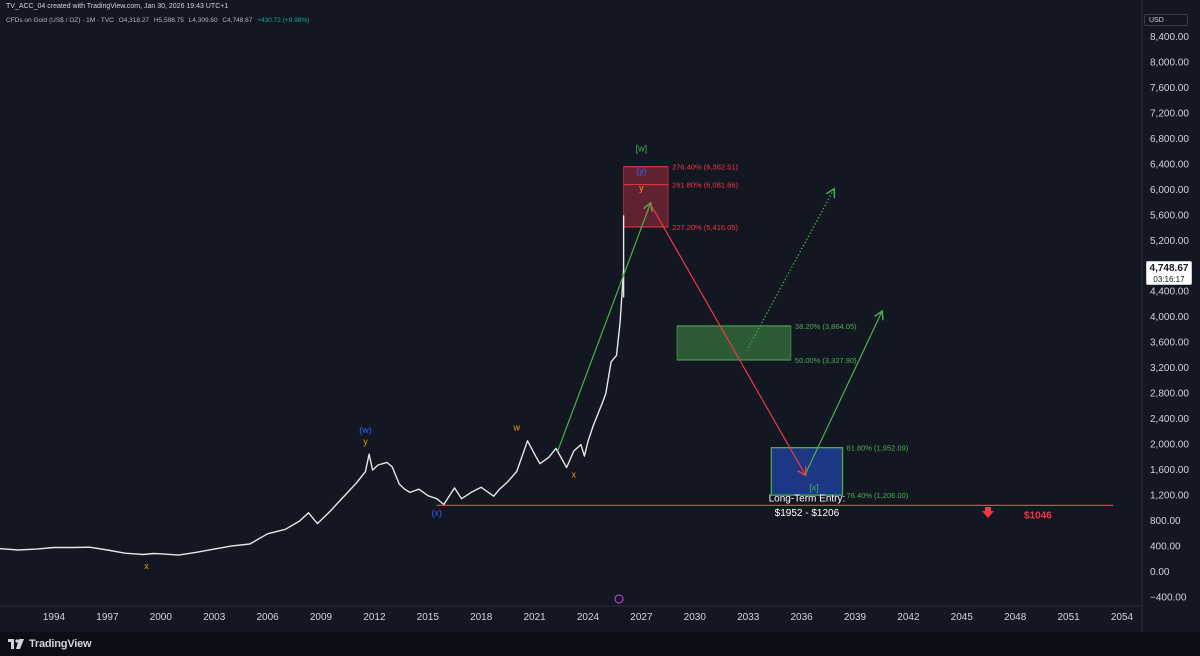 Image resolution: width=1200 pixels, height=656 pixels. What do you see at coordinates (1169, 215) in the screenshot?
I see `y-tick-label: 5,600.00` at bounding box center [1169, 215].